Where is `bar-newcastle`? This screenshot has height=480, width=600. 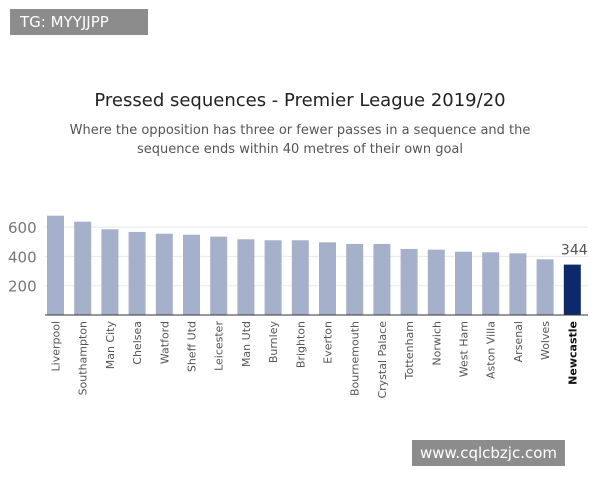 bar-newcastle is located at coordinates (572, 289).